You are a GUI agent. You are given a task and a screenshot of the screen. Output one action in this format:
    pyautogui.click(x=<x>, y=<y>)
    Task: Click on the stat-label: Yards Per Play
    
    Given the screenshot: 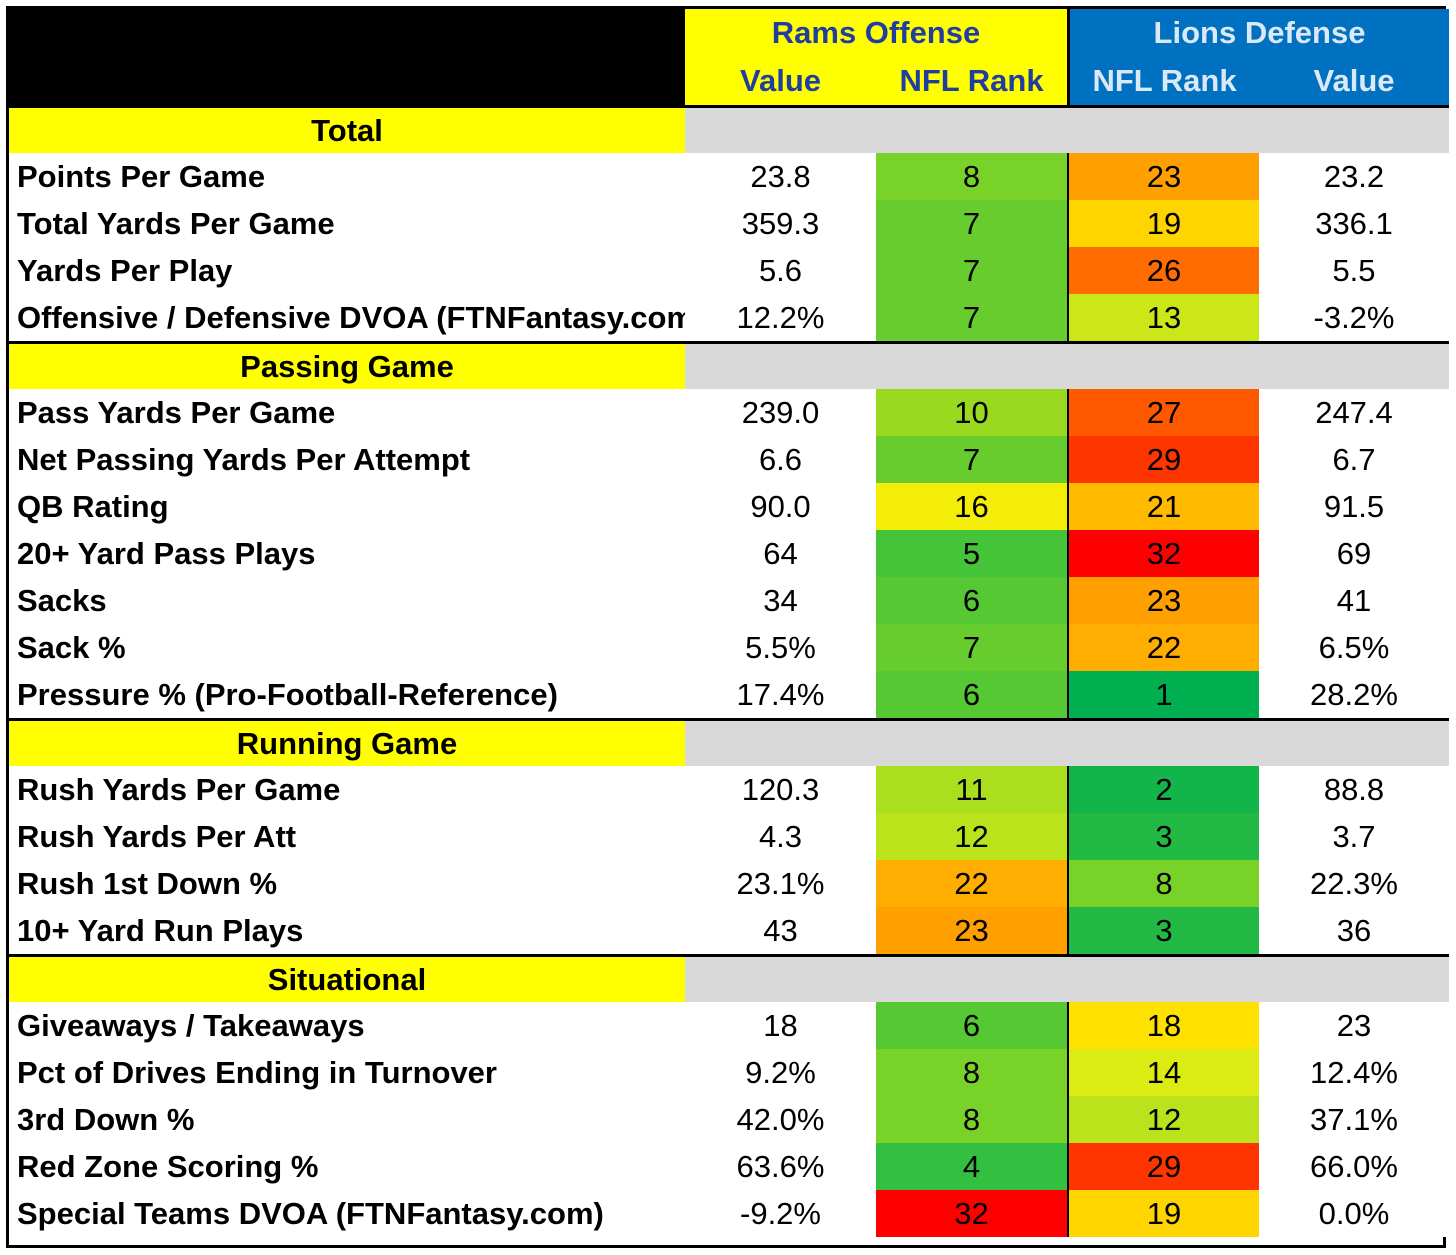 What is the action you would take?
    pyautogui.click(x=347, y=270)
    